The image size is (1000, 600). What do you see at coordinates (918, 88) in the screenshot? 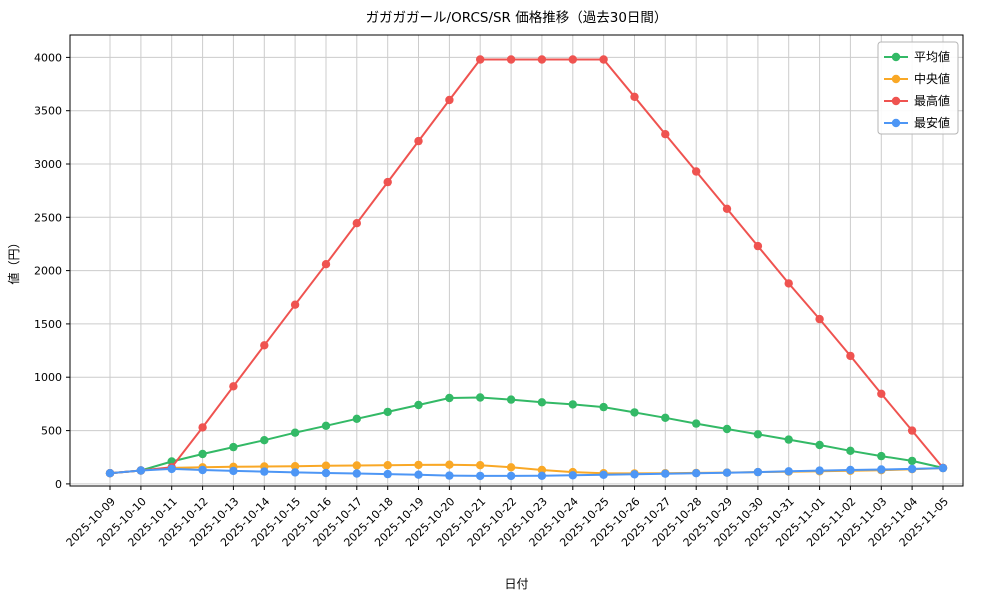
I see `legend-box` at bounding box center [918, 88].